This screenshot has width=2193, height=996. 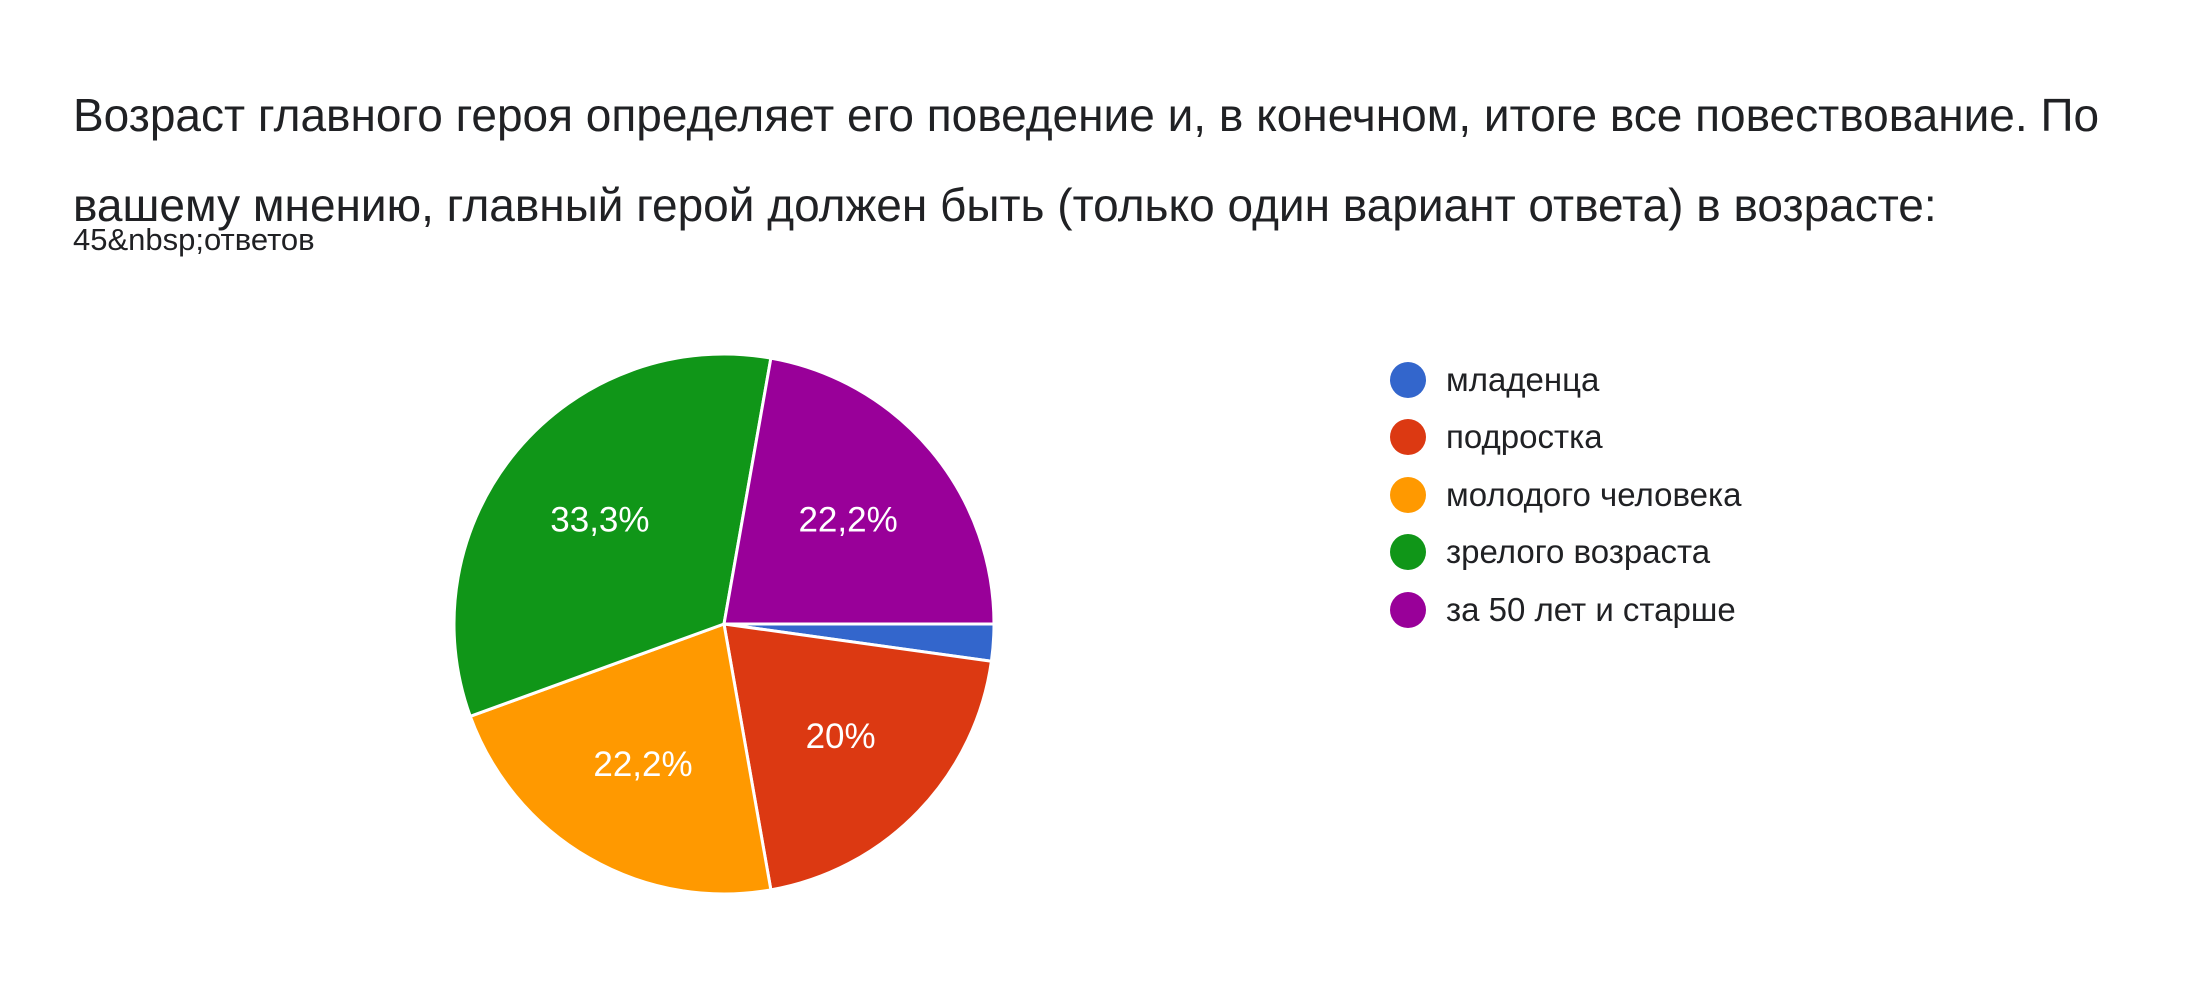 I want to click on legend-item-4: зрелого возраста, so click(x=1565, y=553).